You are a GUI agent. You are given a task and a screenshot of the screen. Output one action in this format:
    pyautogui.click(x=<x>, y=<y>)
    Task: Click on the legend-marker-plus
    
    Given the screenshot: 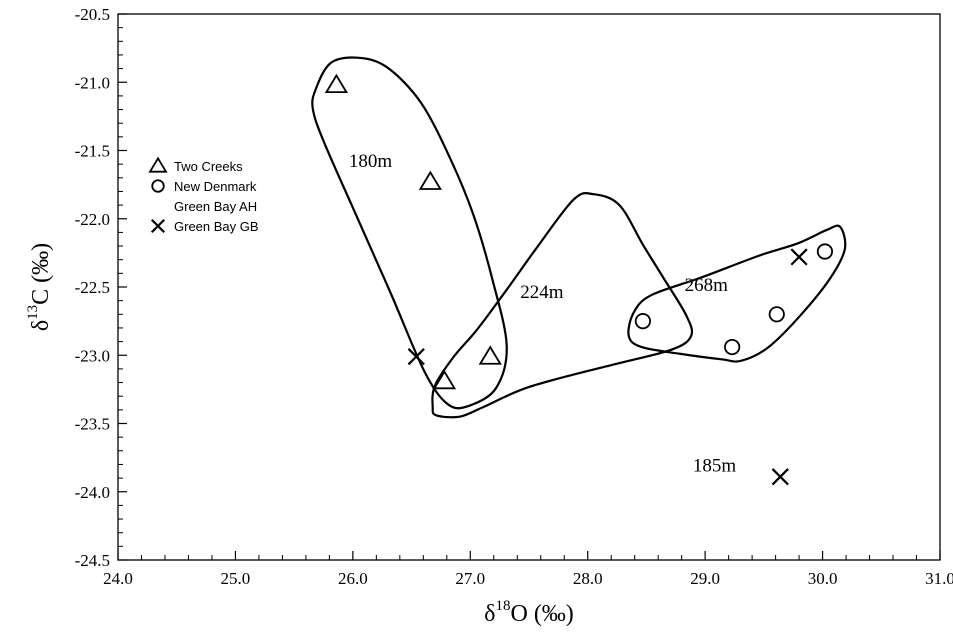 What is the action you would take?
    pyautogui.click(x=158, y=206)
    